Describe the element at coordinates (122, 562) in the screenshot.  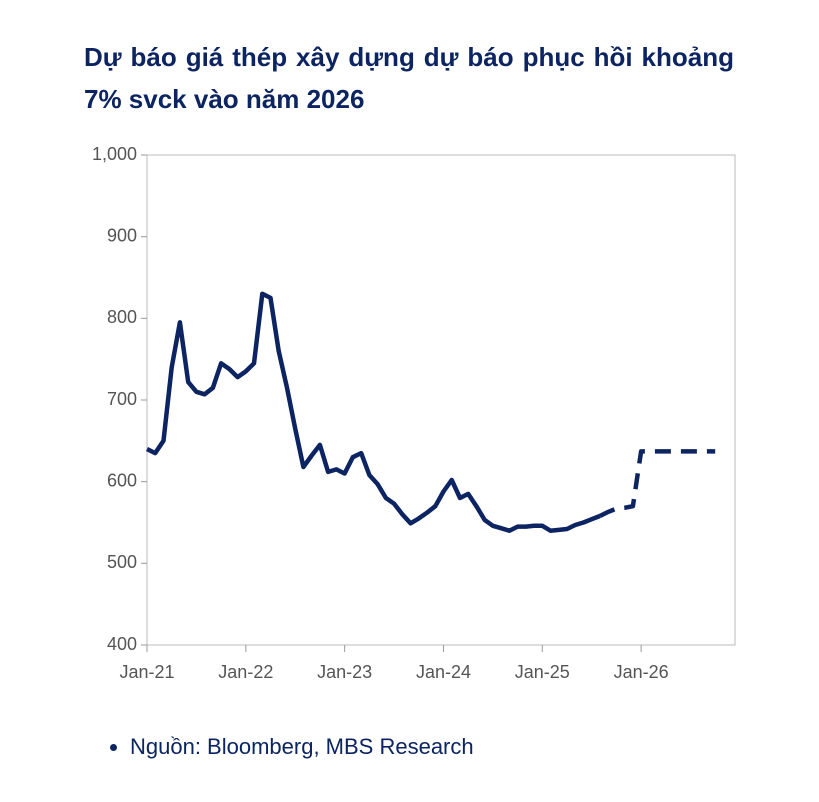
I see `y-tick-label: 500` at that location.